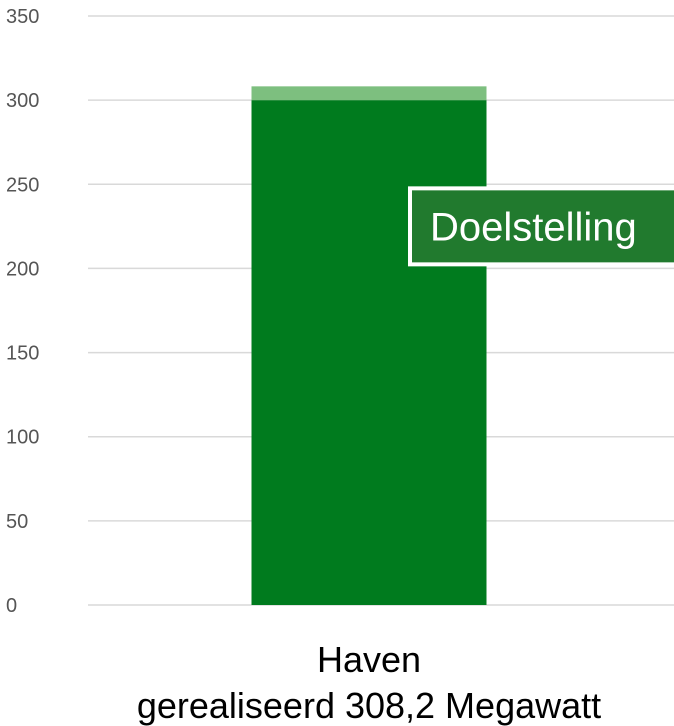 This screenshot has height=726, width=674. I want to click on y-tick-label-250: 250, so click(22, 185).